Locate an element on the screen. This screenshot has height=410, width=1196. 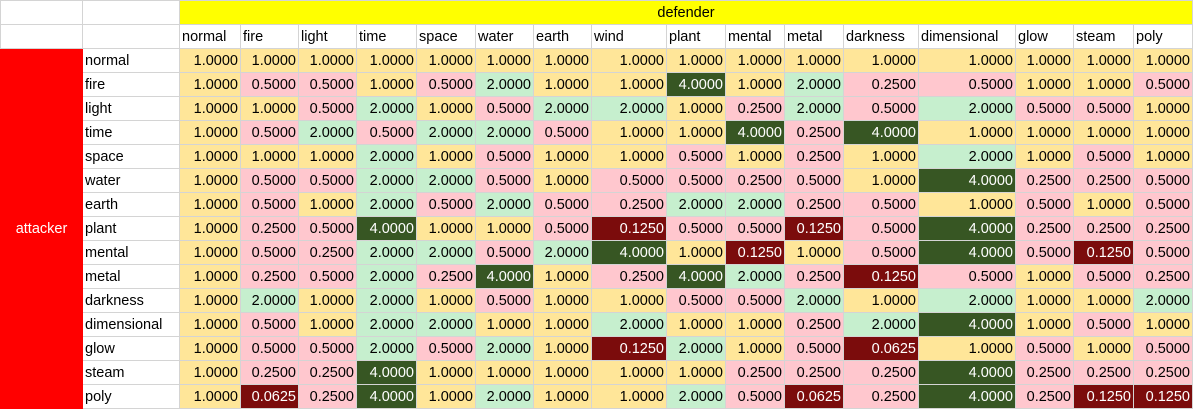
value-cell: 0.0625 is located at coordinates (269, 396).